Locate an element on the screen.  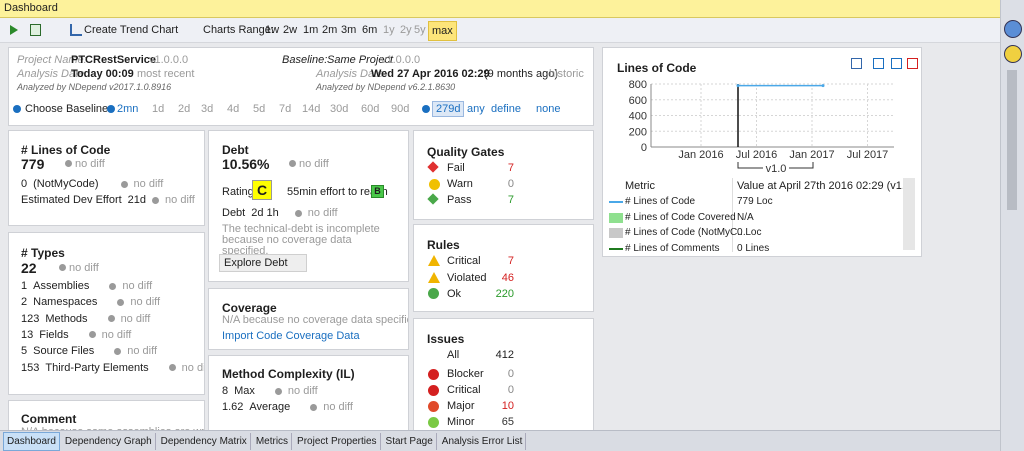
legend-scrollbar is located at coordinates (909, 214).